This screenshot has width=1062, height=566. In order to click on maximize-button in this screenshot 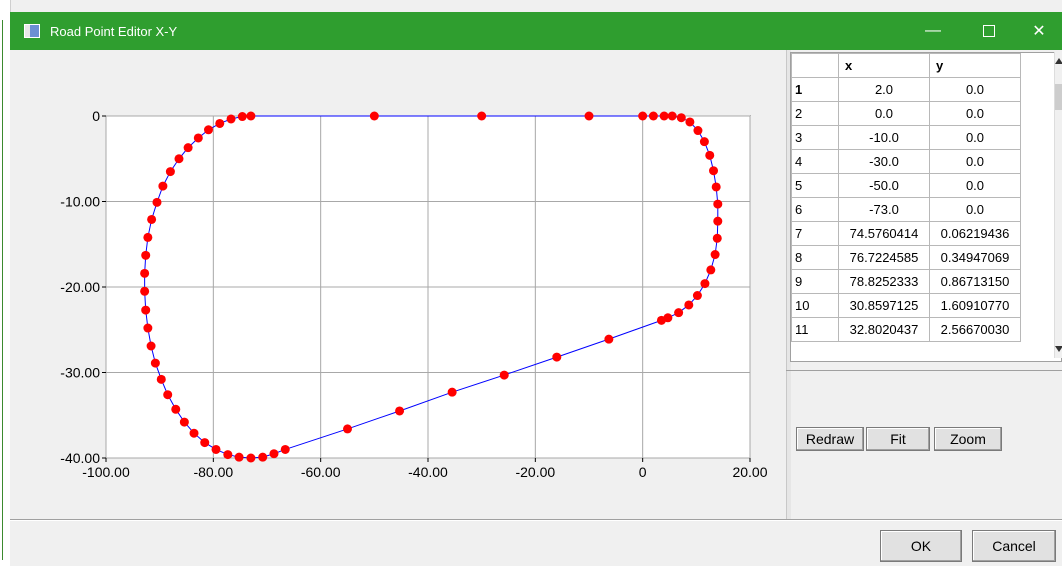, I will do `click(989, 31)`.